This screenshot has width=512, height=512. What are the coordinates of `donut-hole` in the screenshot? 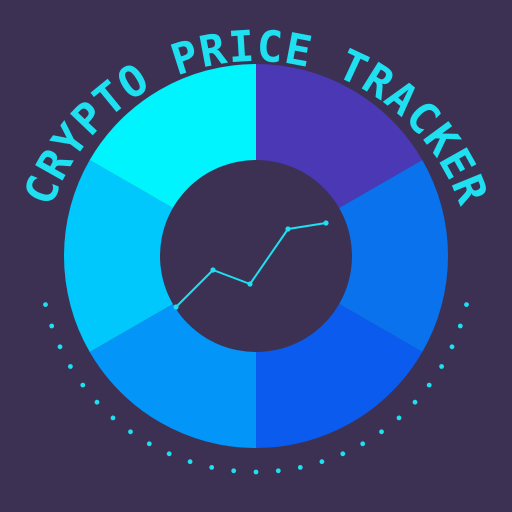 It's located at (256, 256).